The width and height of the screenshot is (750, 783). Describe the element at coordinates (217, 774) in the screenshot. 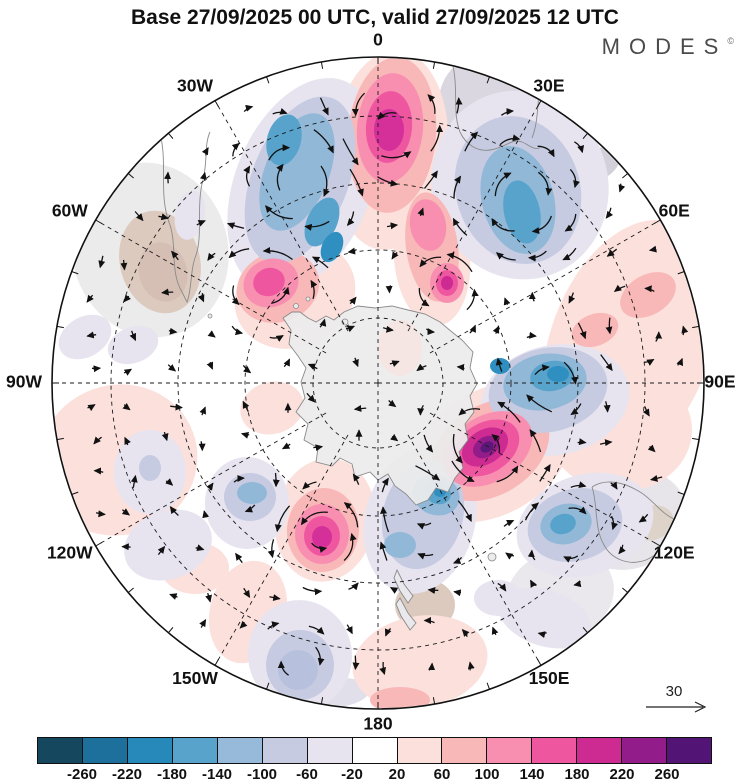

I see `colorbar-tick-label: -140` at that location.